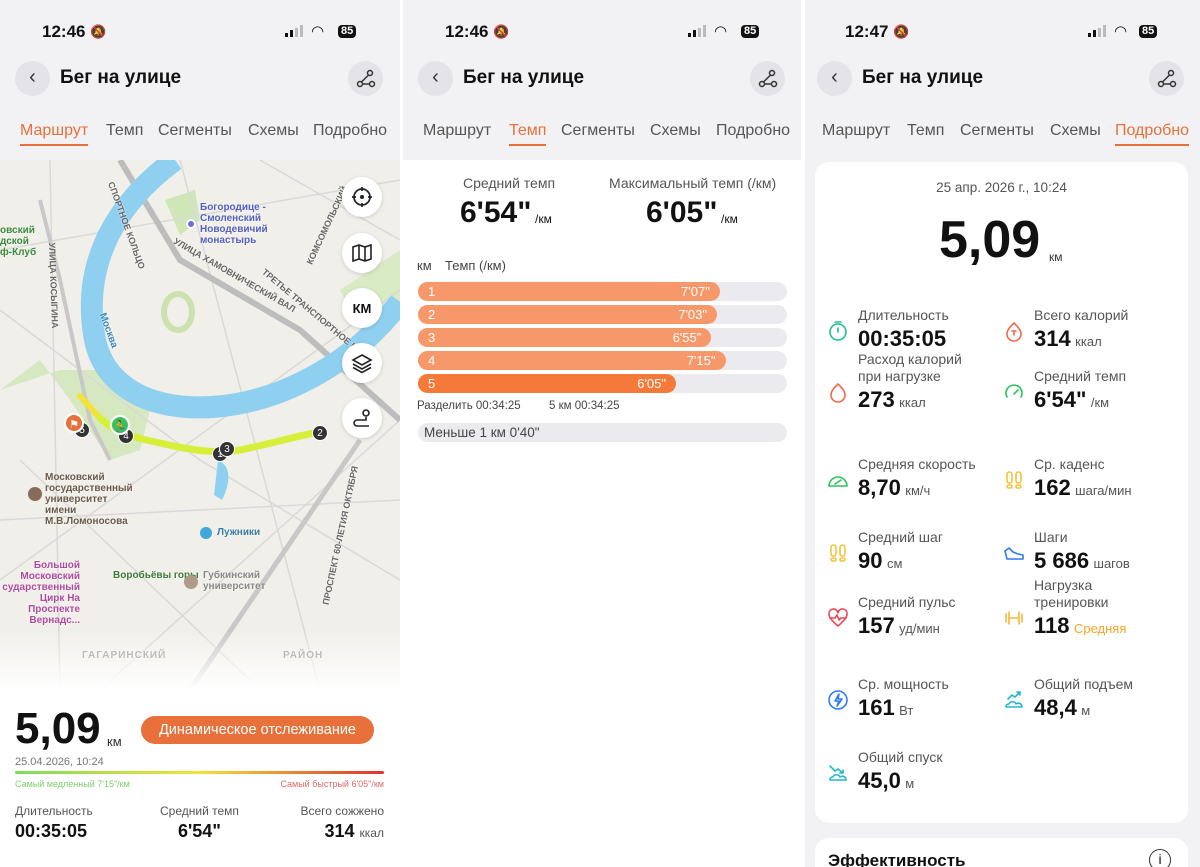 The width and height of the screenshot is (1200, 867). Describe the element at coordinates (693, 314) in the screenshot. I see `split-pace: 7'03"` at that location.